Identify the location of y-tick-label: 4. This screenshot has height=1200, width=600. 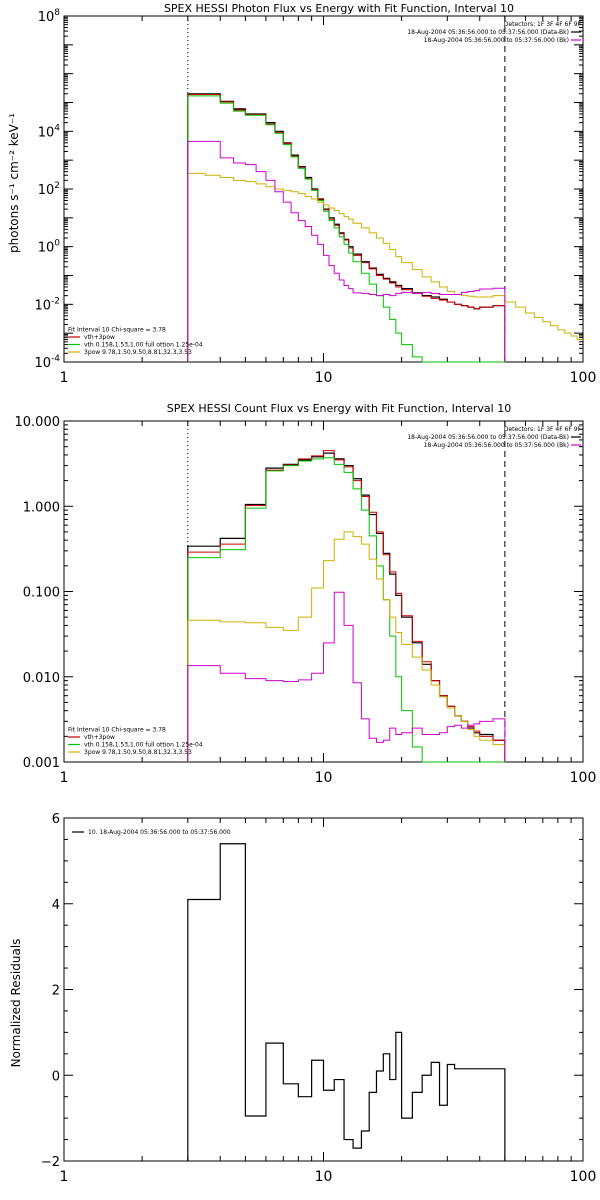
(56, 905).